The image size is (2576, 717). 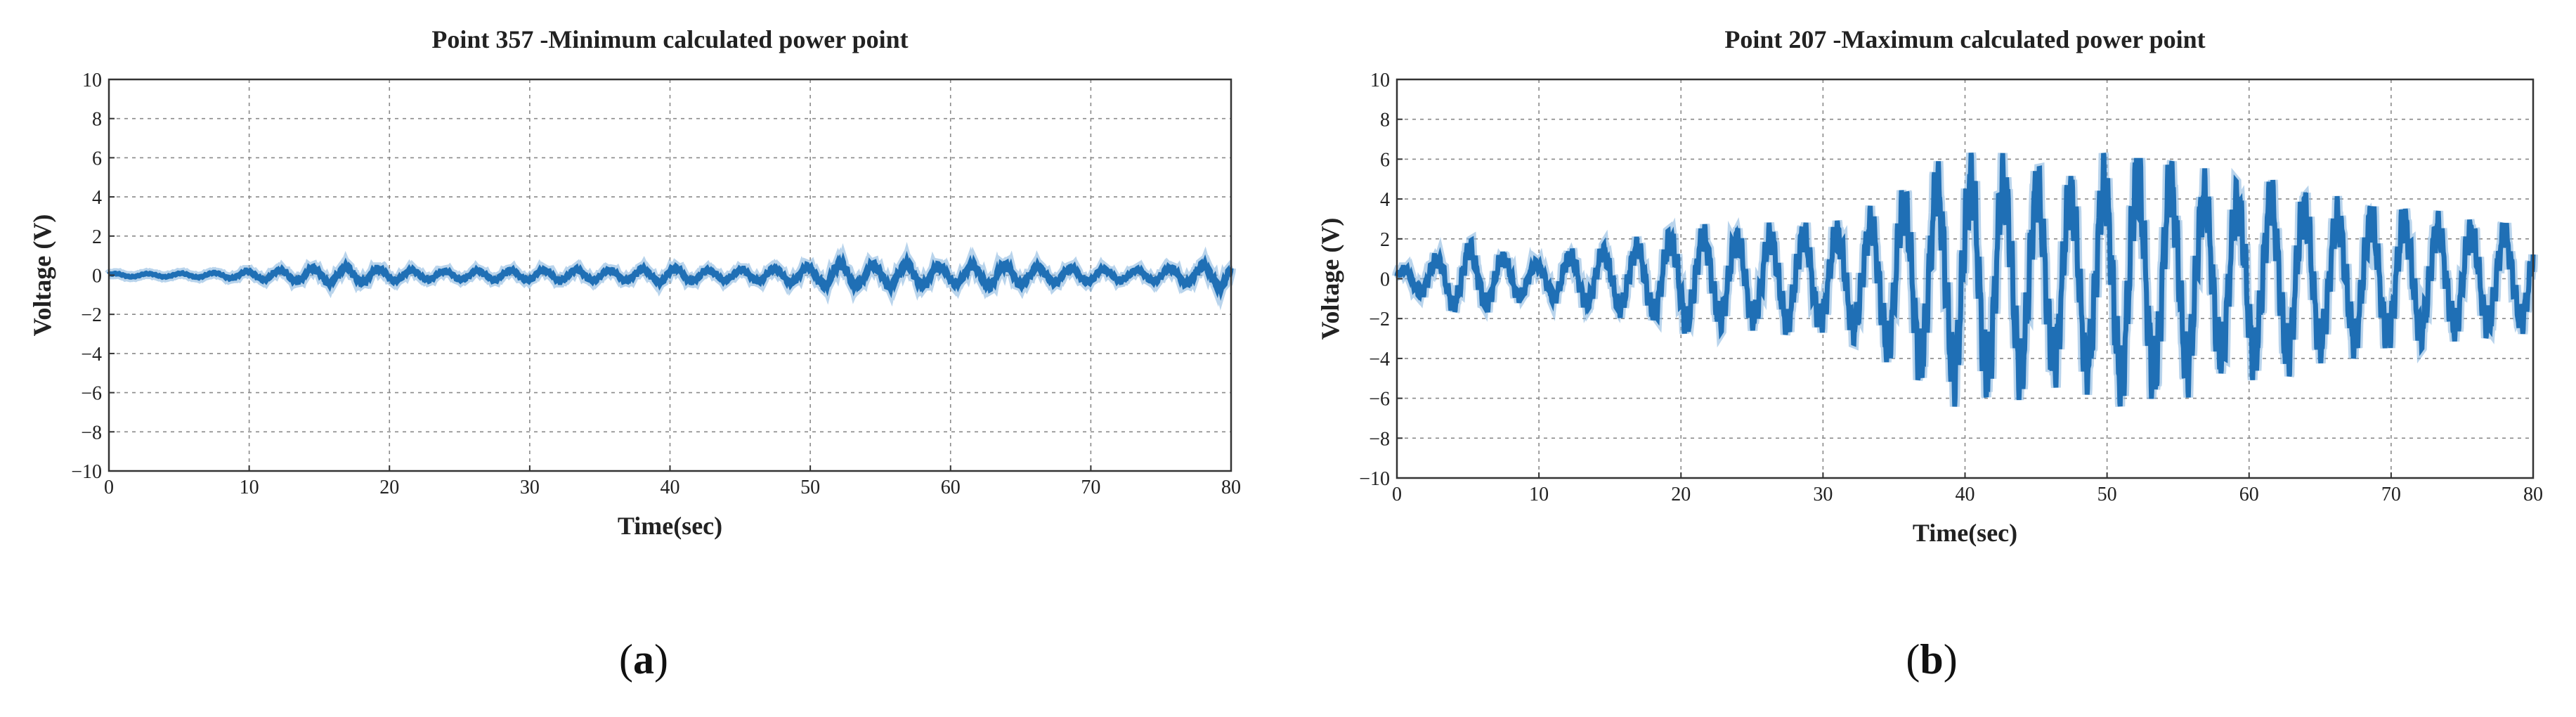 What do you see at coordinates (1931, 659) in the screenshot?
I see `chart-b-sublabel: (b)` at bounding box center [1931, 659].